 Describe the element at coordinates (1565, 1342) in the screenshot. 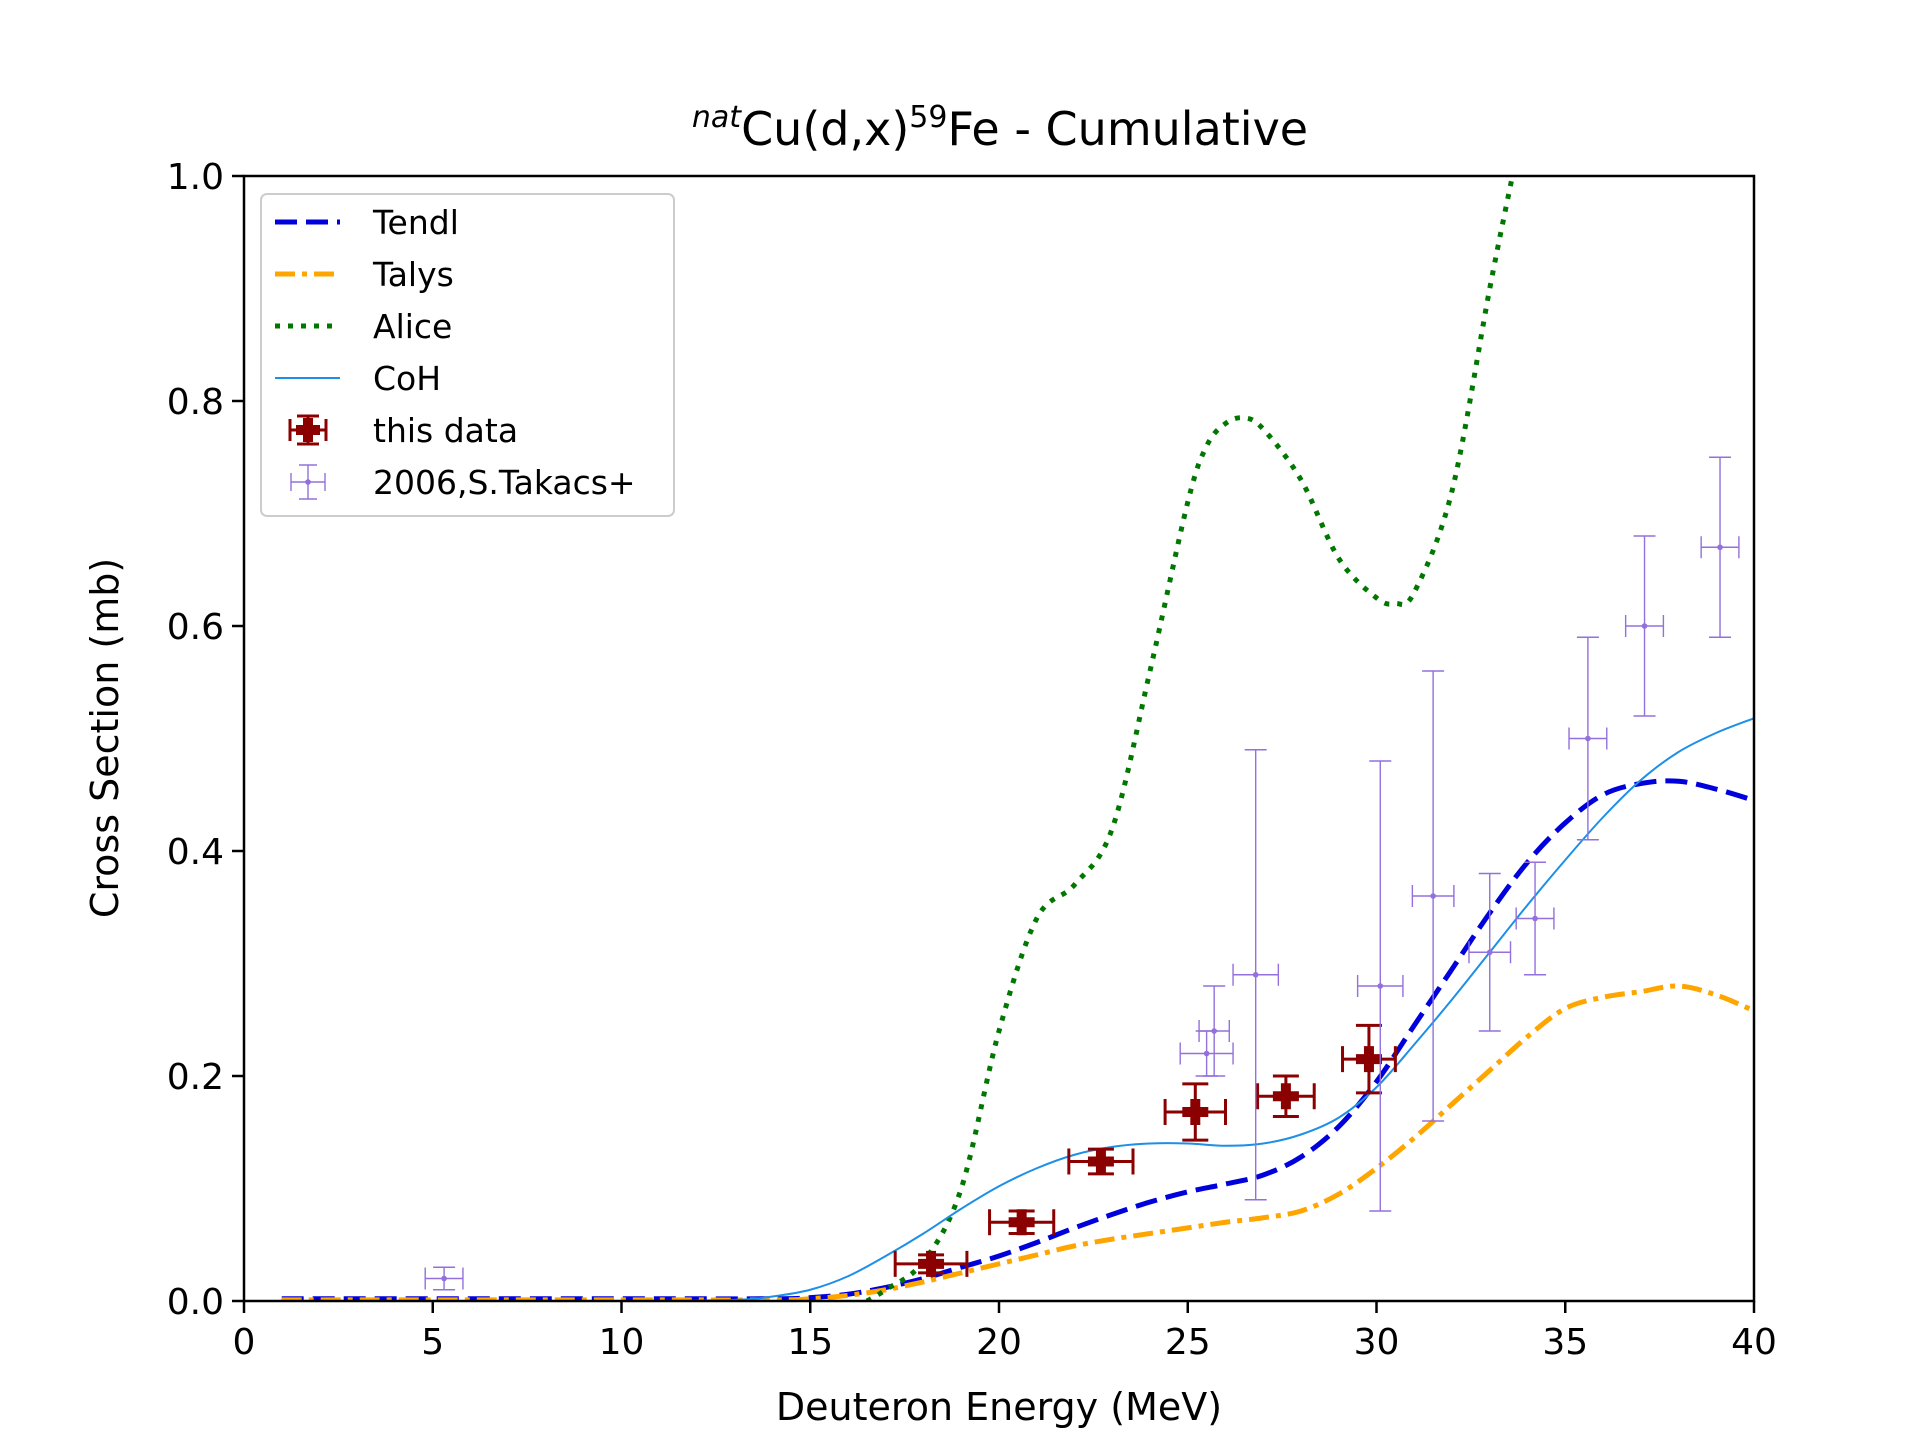

I see `x-tick-label: 35` at that location.